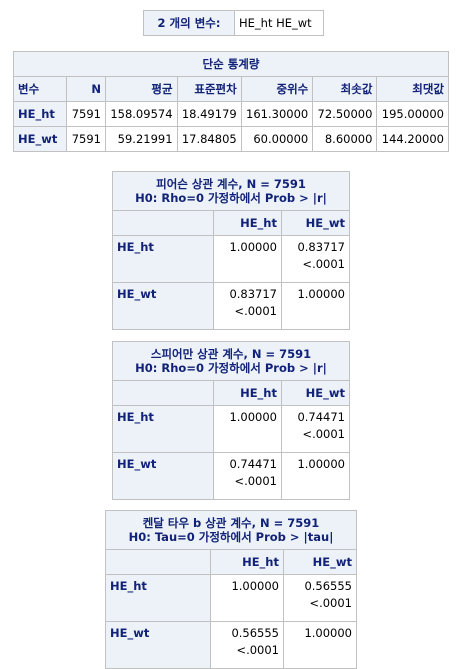 This screenshot has height=669, width=458. Describe the element at coordinates (231, 523) in the screenshot. I see `kendall-title-line1: 켄달 타우 b 상관 계수, N = 7591` at that location.